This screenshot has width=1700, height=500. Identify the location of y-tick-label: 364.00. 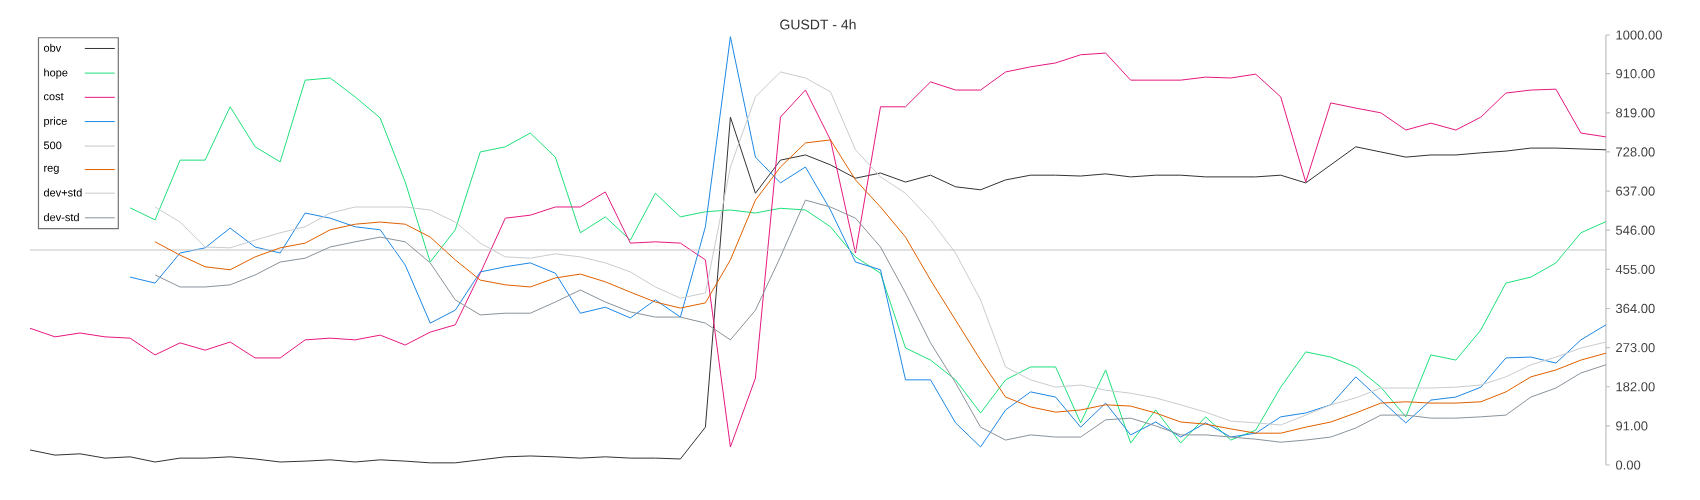
(1635, 308).